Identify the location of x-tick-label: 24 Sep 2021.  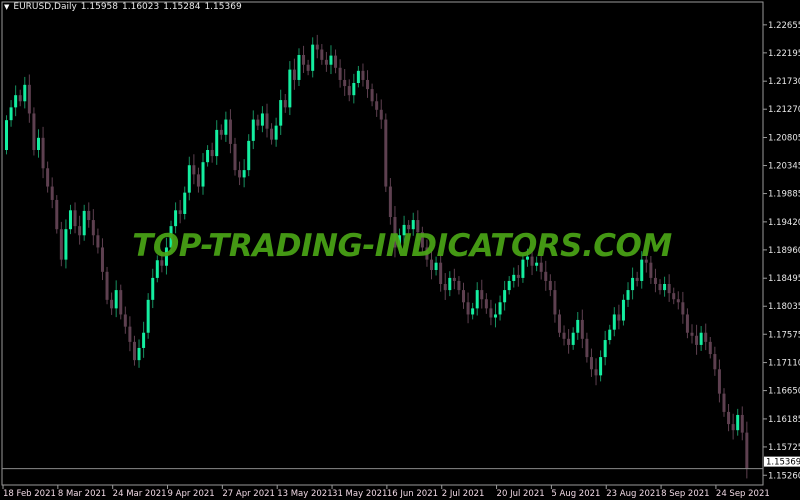
(743, 494).